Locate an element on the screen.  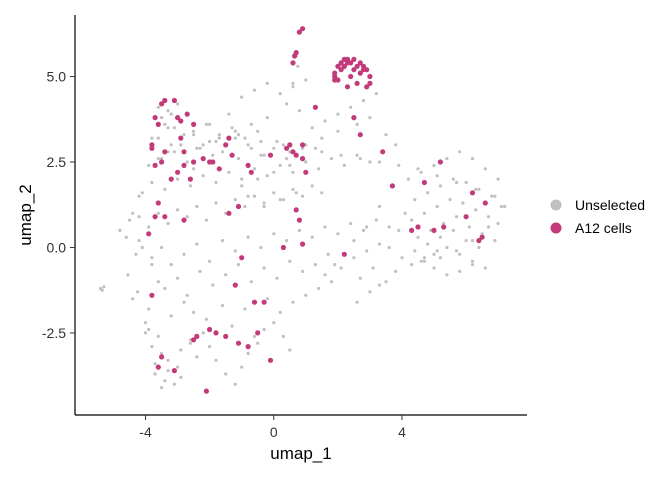
x-tick-label: -4 is located at coordinates (145, 432).